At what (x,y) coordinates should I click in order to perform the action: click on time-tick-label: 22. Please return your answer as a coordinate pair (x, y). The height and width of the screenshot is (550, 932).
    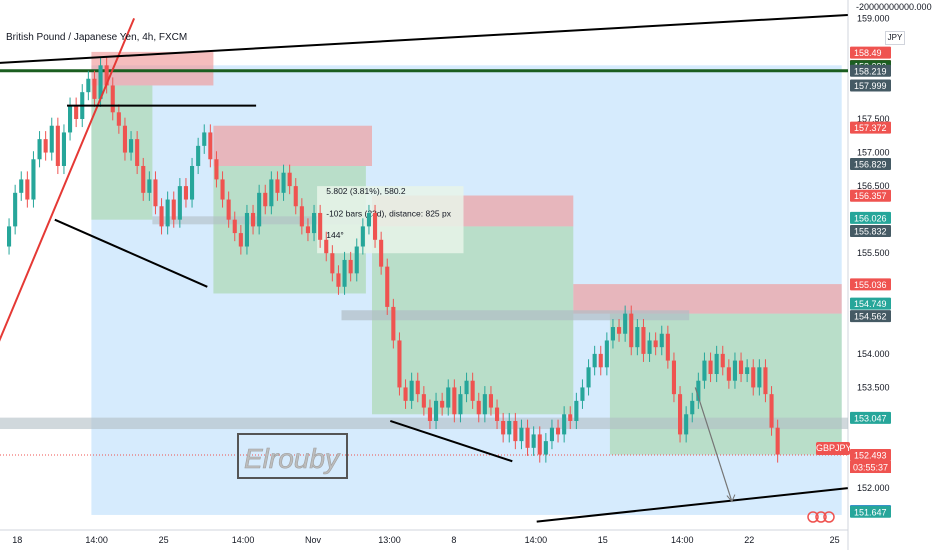
    Looking at the image, I should click on (749, 540).